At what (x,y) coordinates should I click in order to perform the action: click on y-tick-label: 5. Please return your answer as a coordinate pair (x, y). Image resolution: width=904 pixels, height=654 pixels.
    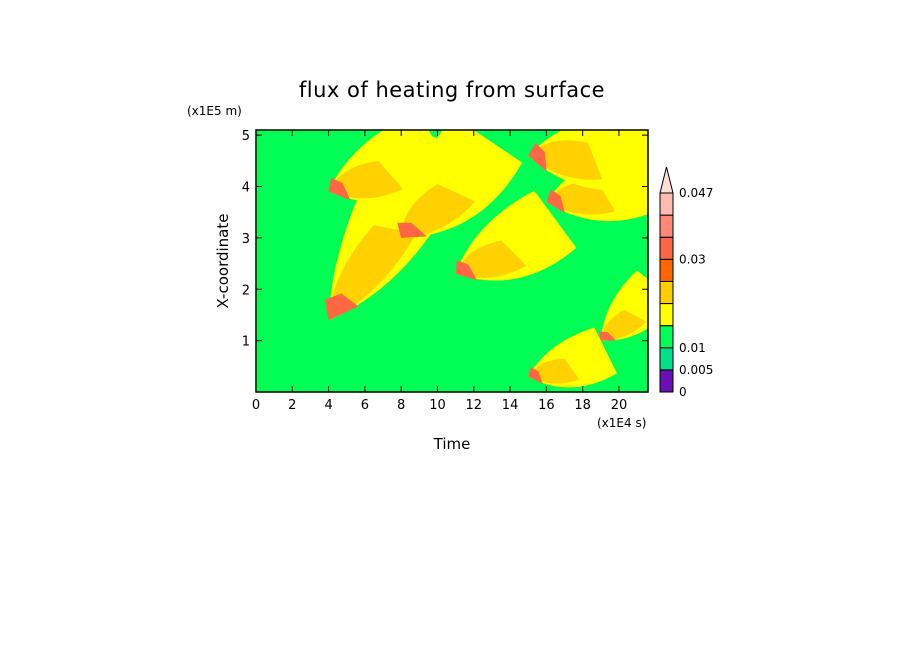
    Looking at the image, I should click on (246, 136).